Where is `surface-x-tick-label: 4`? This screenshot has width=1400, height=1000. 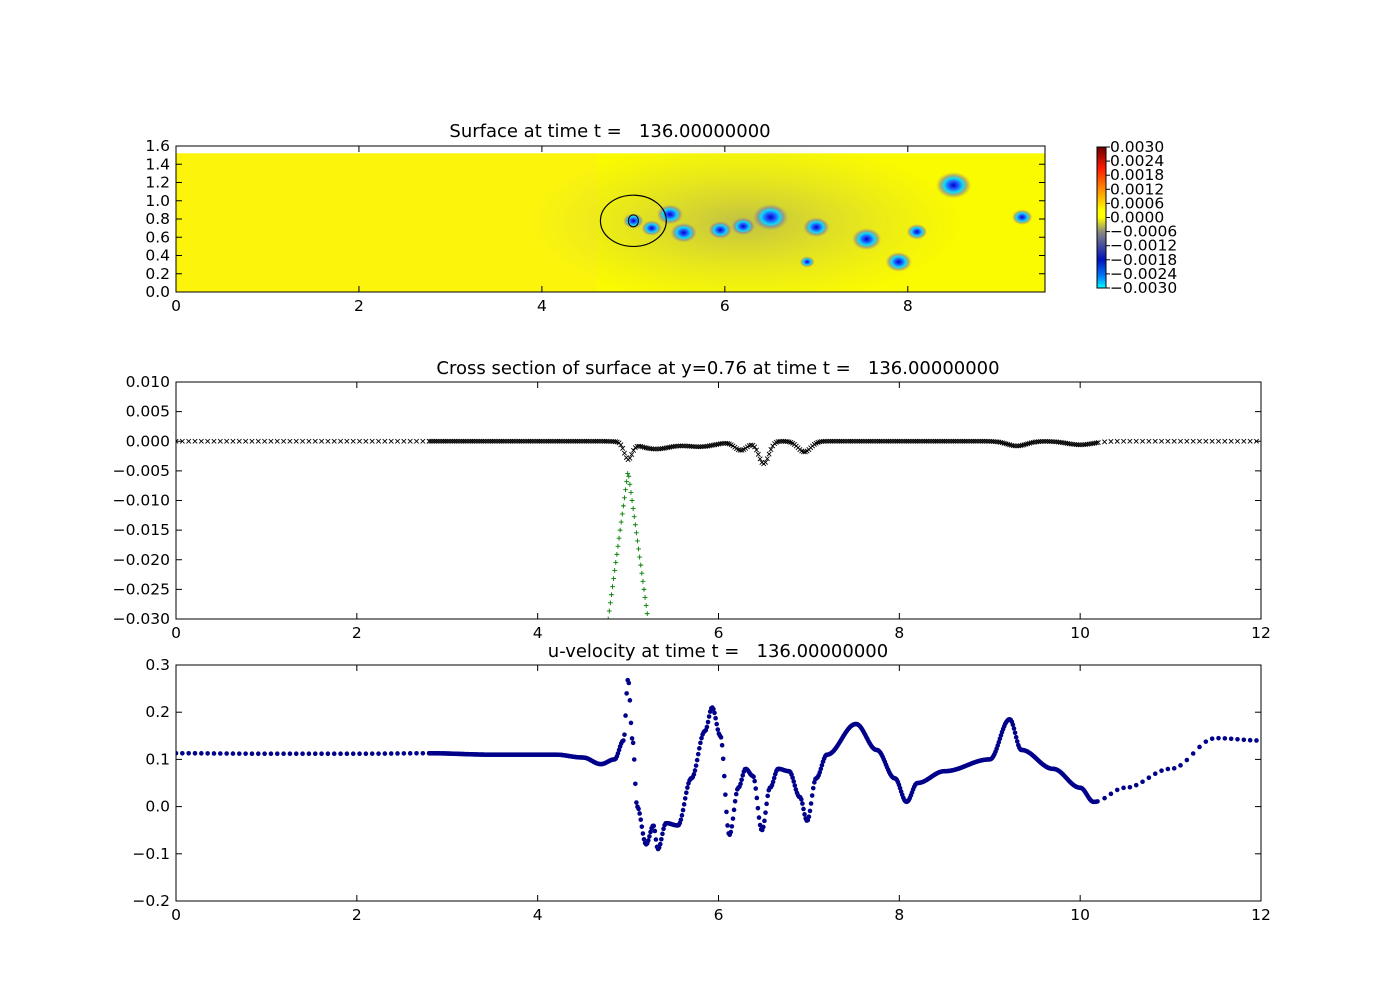
surface-x-tick-label: 4 is located at coordinates (542, 306).